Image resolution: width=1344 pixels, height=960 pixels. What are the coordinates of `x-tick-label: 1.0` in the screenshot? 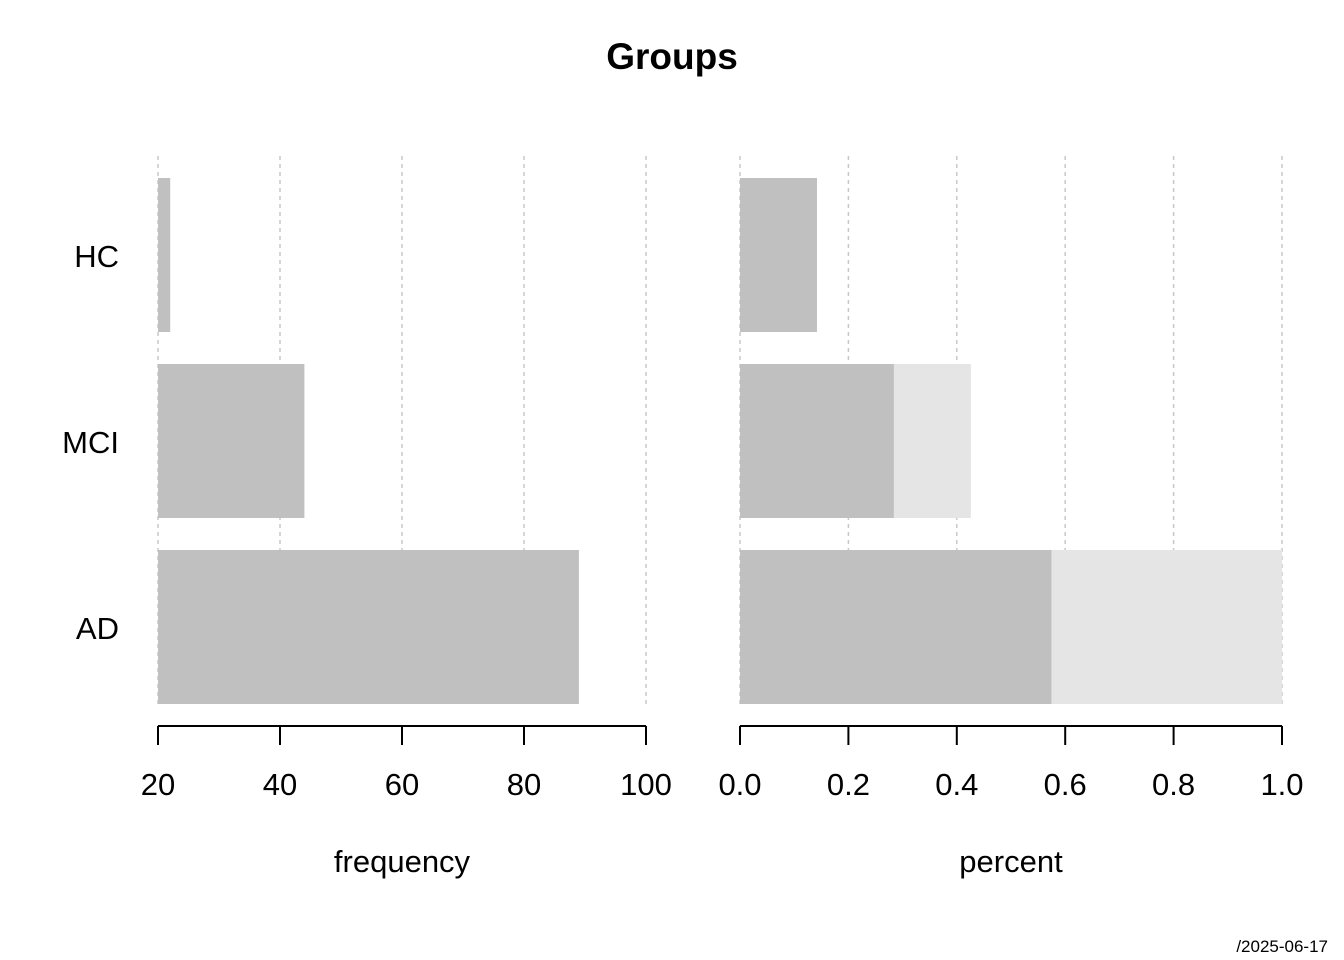 It's located at (1281, 784).